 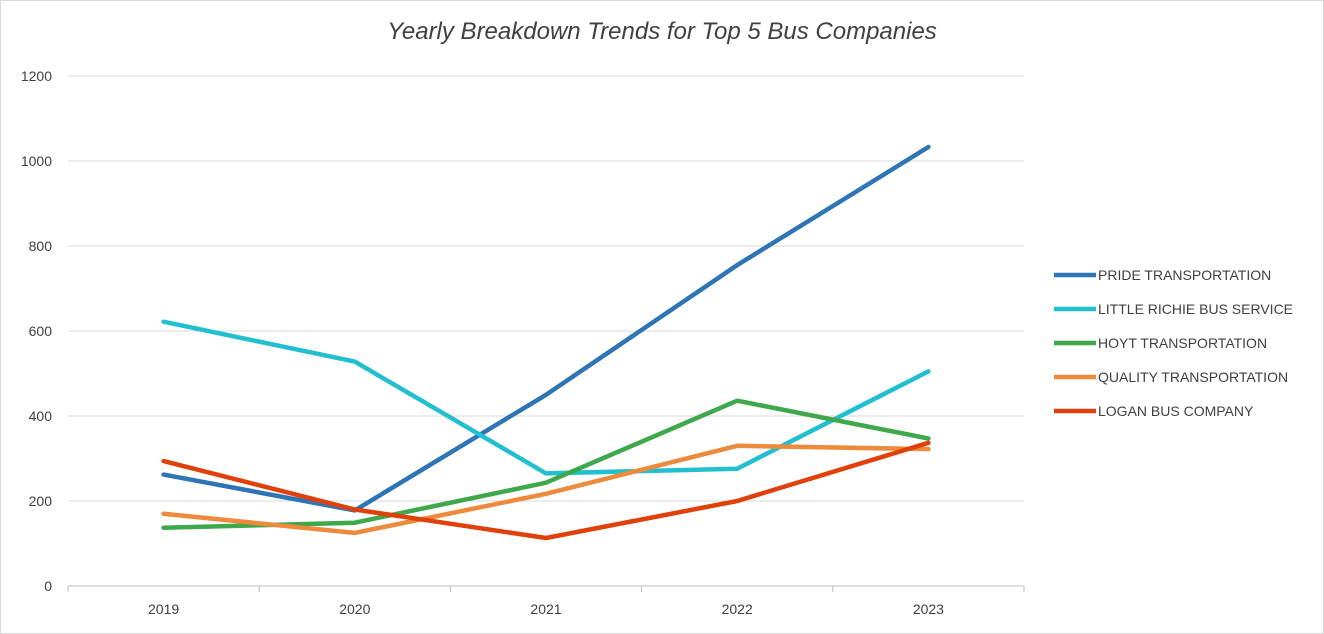 I want to click on x-tick-label: 2023, so click(x=928, y=609).